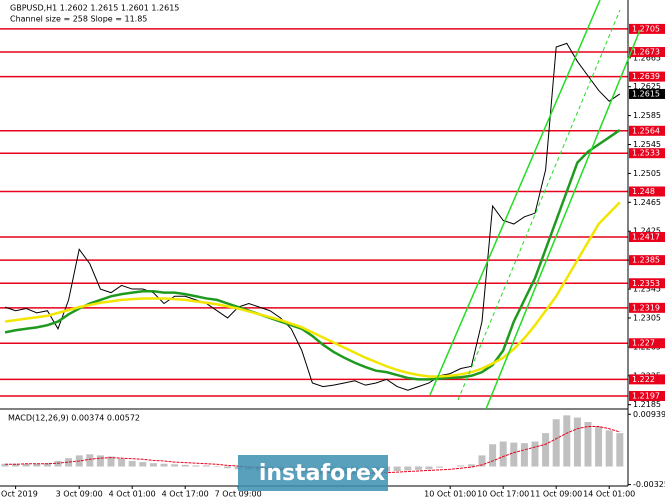 The image size is (665, 499). Describe the element at coordinates (78, 19) in the screenshot. I see `chart-subtitle: Channel size = 258 Slope = 11.85` at that location.